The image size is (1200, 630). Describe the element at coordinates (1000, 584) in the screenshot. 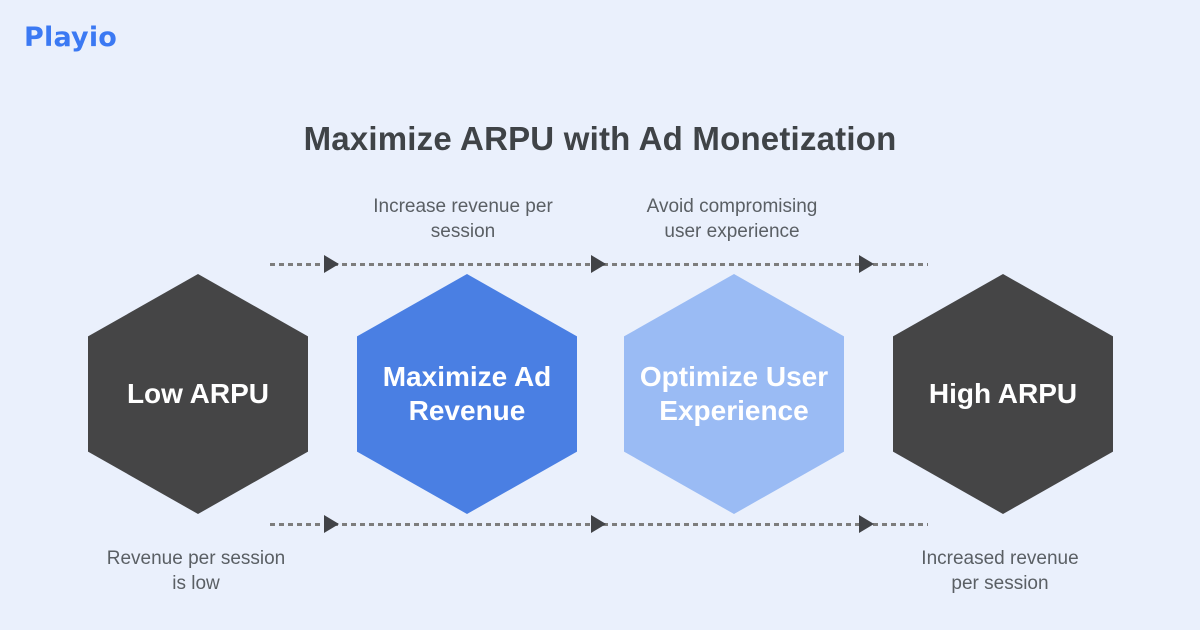

I see `annotation-line: per session` at that location.